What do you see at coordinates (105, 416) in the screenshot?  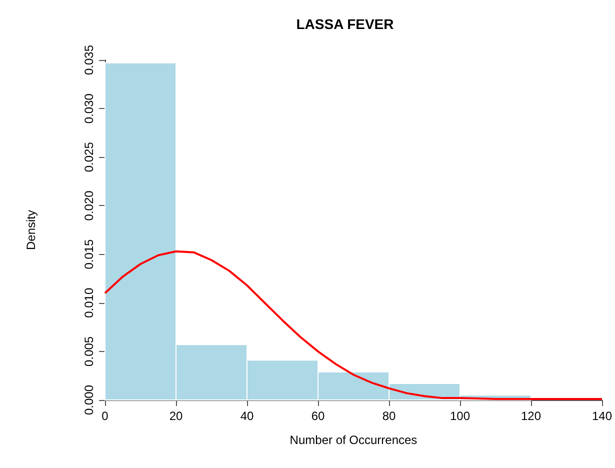 I see `x-tick-label: 0` at bounding box center [105, 416].